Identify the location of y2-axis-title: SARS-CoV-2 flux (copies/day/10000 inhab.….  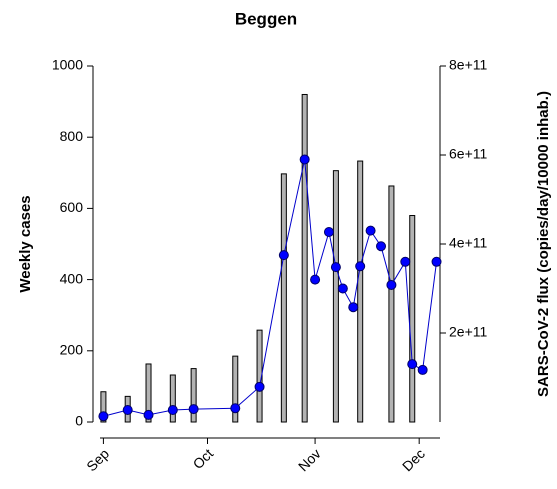
(543, 244).